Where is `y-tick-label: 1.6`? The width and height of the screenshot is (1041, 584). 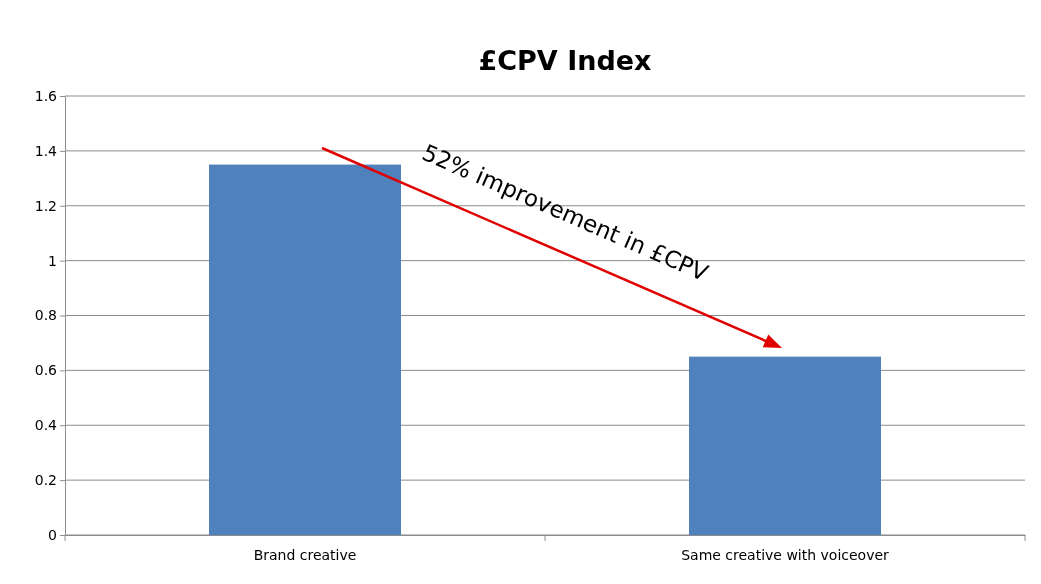 y-tick-label: 1.6 is located at coordinates (46, 95).